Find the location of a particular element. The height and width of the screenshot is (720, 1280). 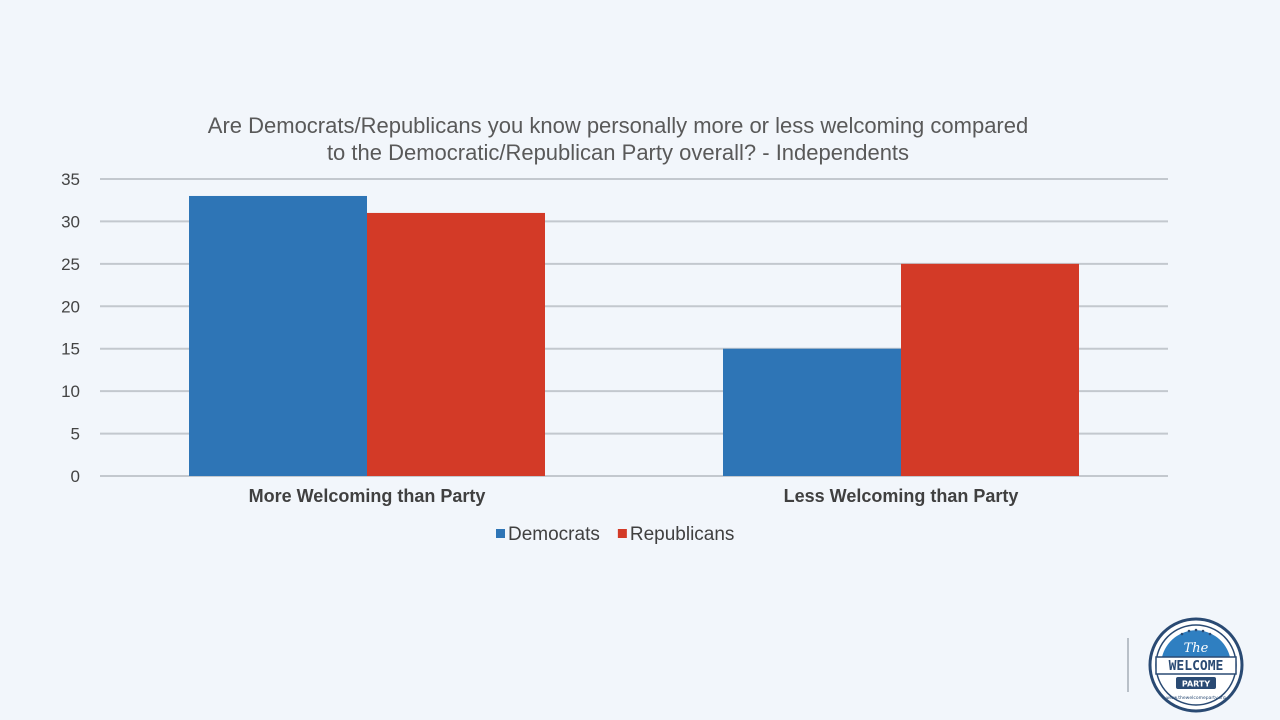

y-tick-label: 0 is located at coordinates (75, 476).